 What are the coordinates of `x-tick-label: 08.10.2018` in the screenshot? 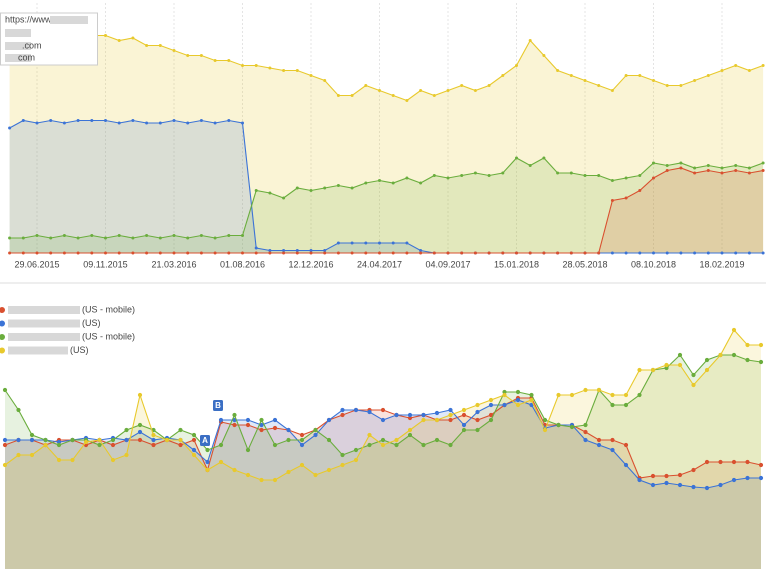 It's located at (653, 264).